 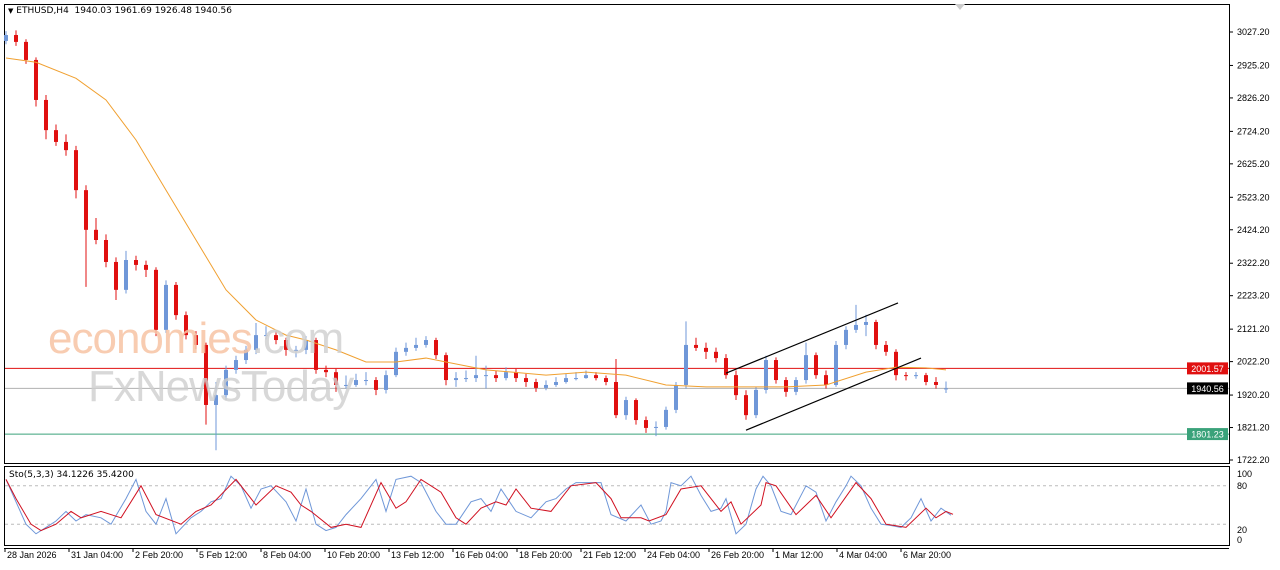 What do you see at coordinates (1253, 460) in the screenshot?
I see `price-axis-label: 1722.20` at bounding box center [1253, 460].